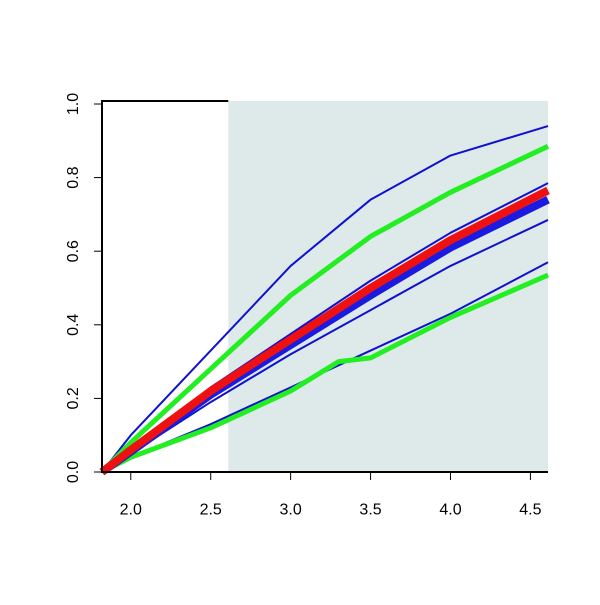 This screenshot has height=605, width=600. What do you see at coordinates (73, 398) in the screenshot?
I see `y-tick-label: 0.2` at bounding box center [73, 398].